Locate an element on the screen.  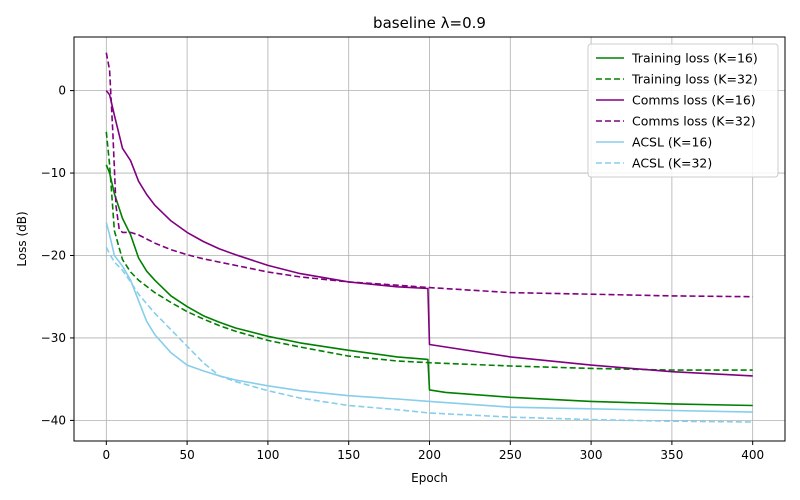
x-tick-label: 50 is located at coordinates (186, 455).